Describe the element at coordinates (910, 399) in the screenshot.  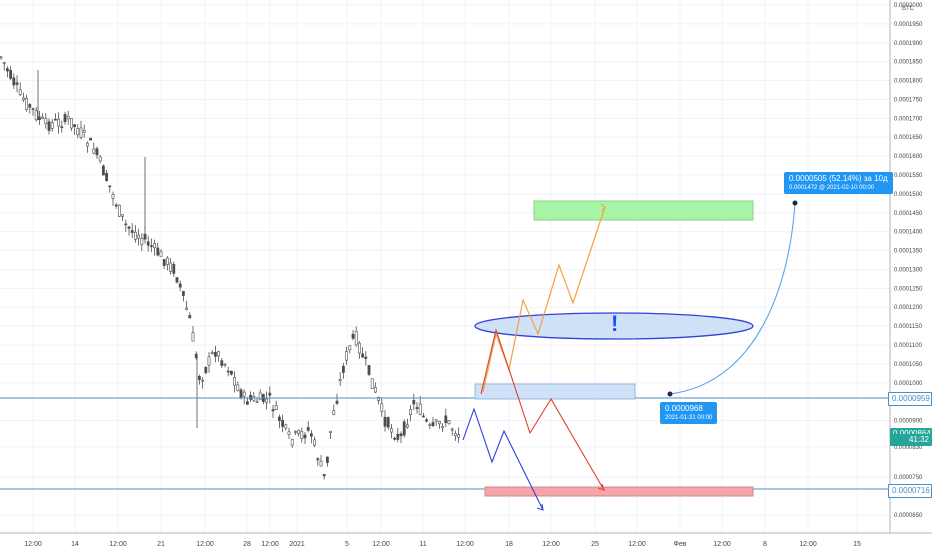
I see `price-tag: 0.0000959` at that location.